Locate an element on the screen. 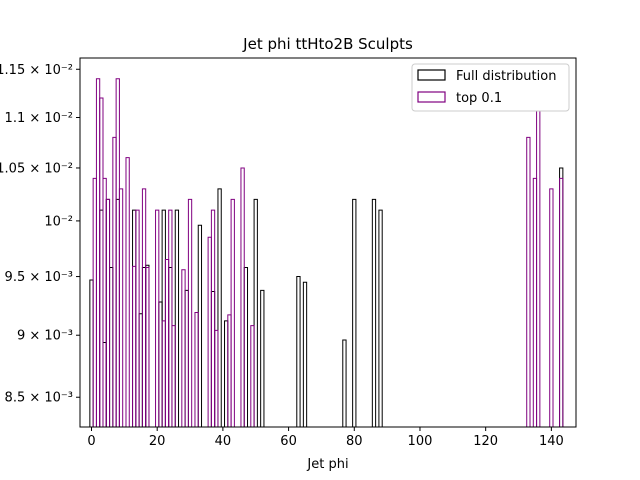 The width and height of the screenshot is (640, 480). legend-box is located at coordinates (490, 87).